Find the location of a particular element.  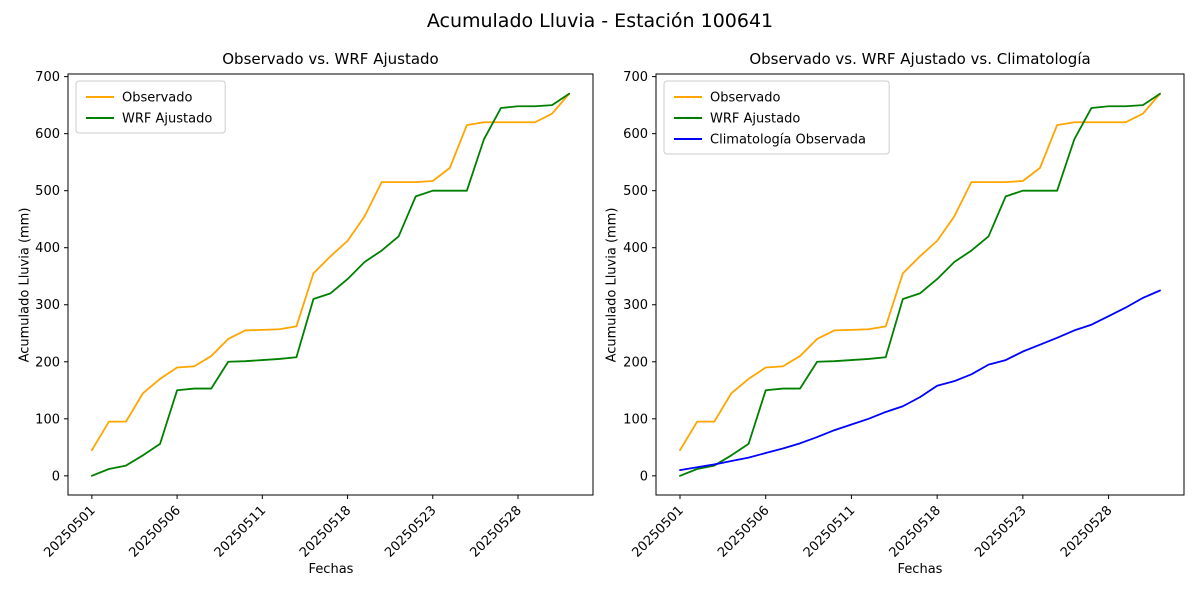

right-x-axis-label: Fechas is located at coordinates (920, 569).